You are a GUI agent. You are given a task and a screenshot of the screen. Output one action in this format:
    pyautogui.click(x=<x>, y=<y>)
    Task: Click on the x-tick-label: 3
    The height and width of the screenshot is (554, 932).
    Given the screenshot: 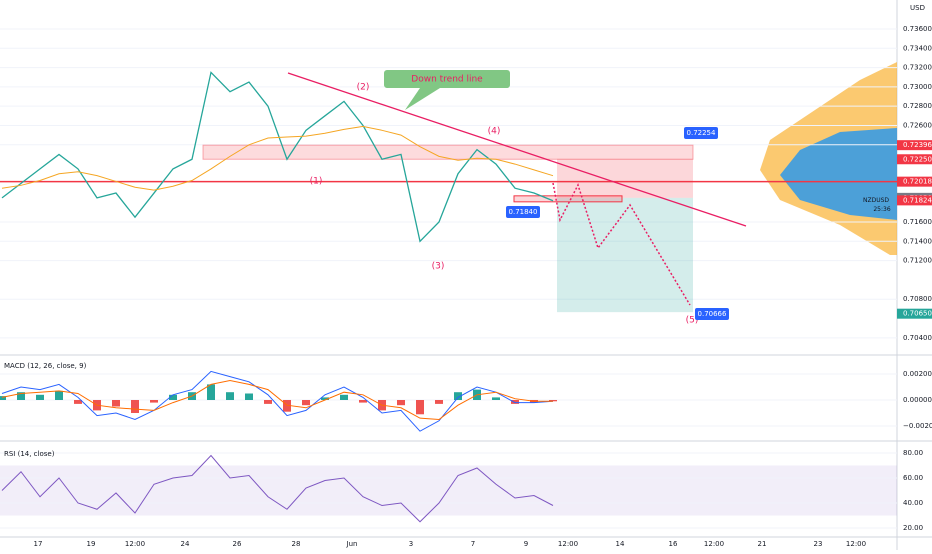 What is the action you would take?
    pyautogui.click(x=411, y=544)
    